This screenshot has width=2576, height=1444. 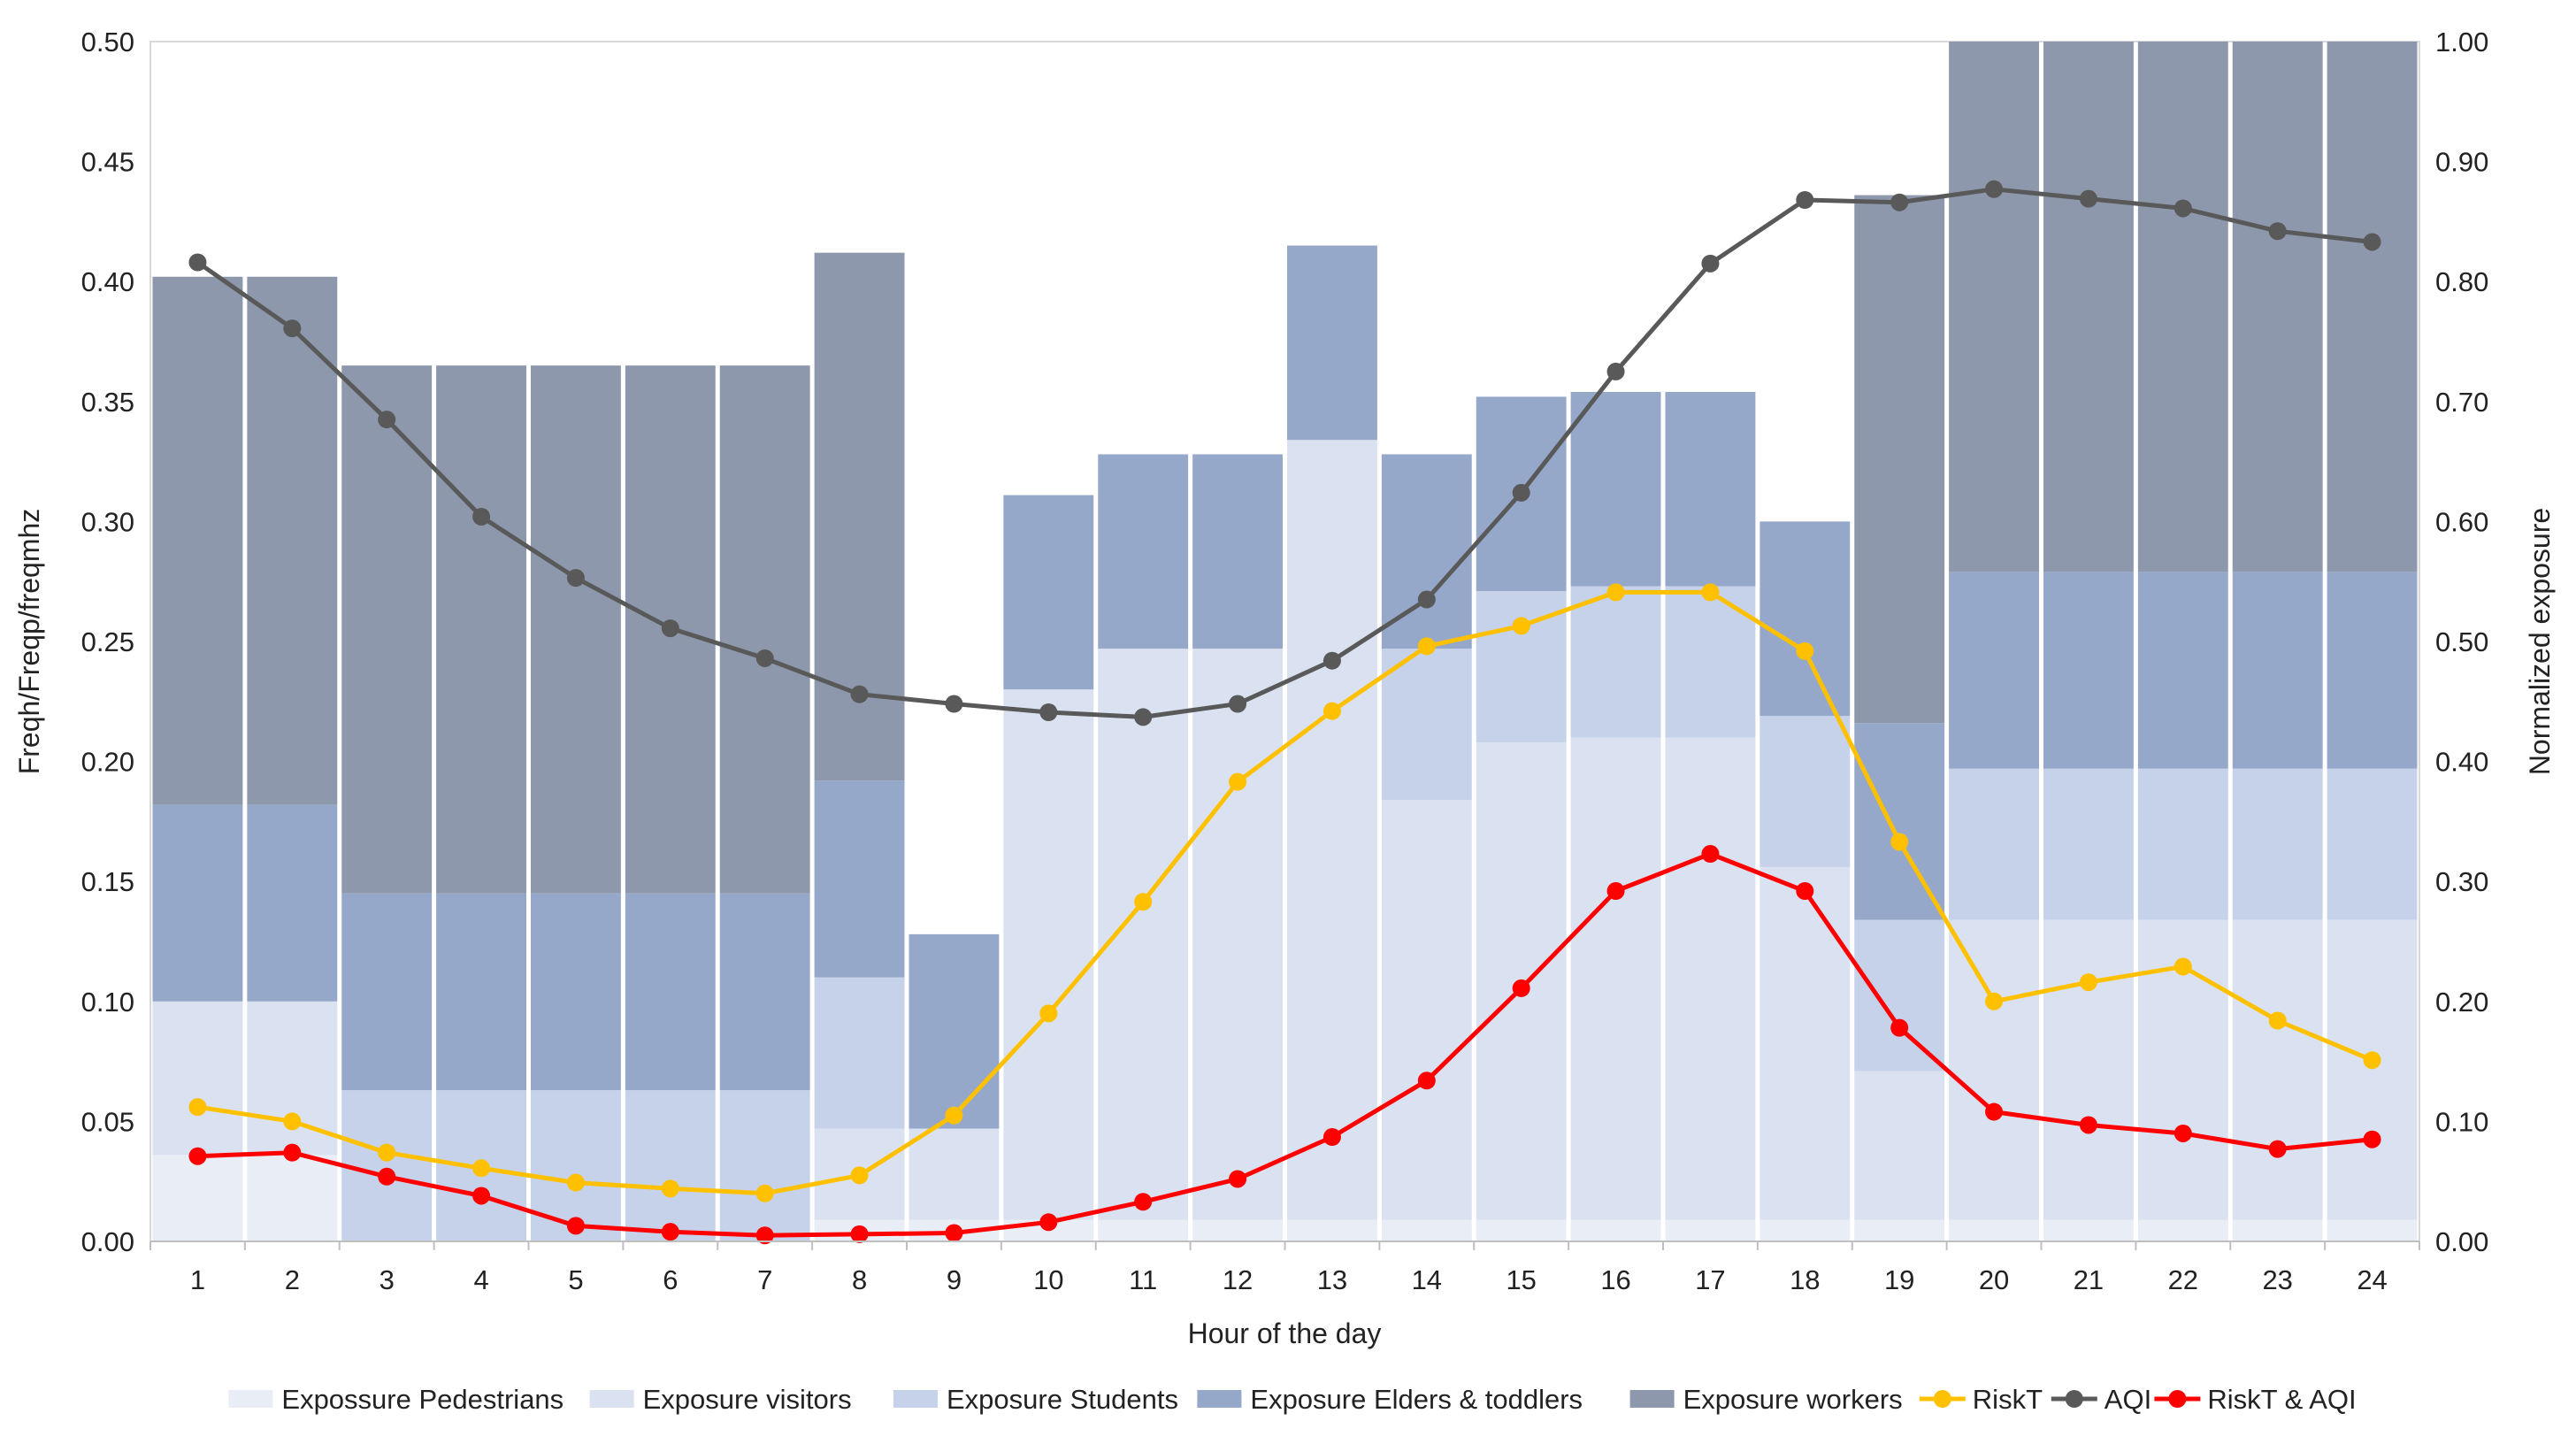 What do you see at coordinates (2461, 402) in the screenshot?
I see `right-y-tick-label: 0.70` at bounding box center [2461, 402].